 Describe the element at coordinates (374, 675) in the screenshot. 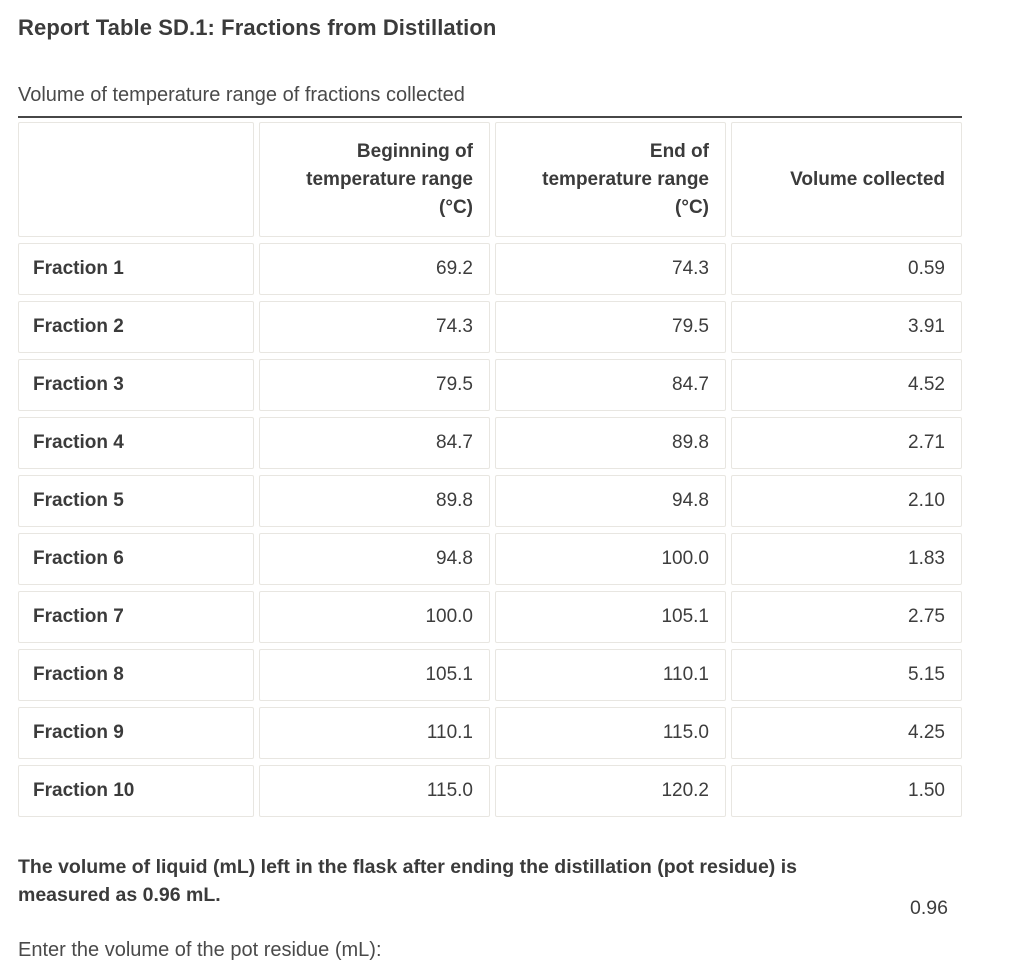

I see `begin-temp-cell: 105.1` at that location.